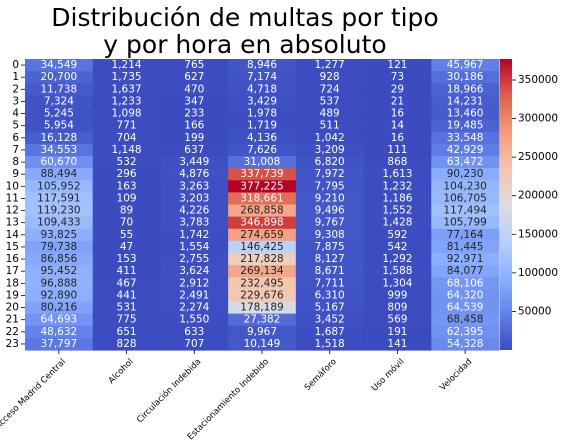 The width and height of the screenshot is (568, 444). What do you see at coordinates (58, 295) in the screenshot?
I see `cell-label-r19-c0: 92,890` at bounding box center [58, 295].